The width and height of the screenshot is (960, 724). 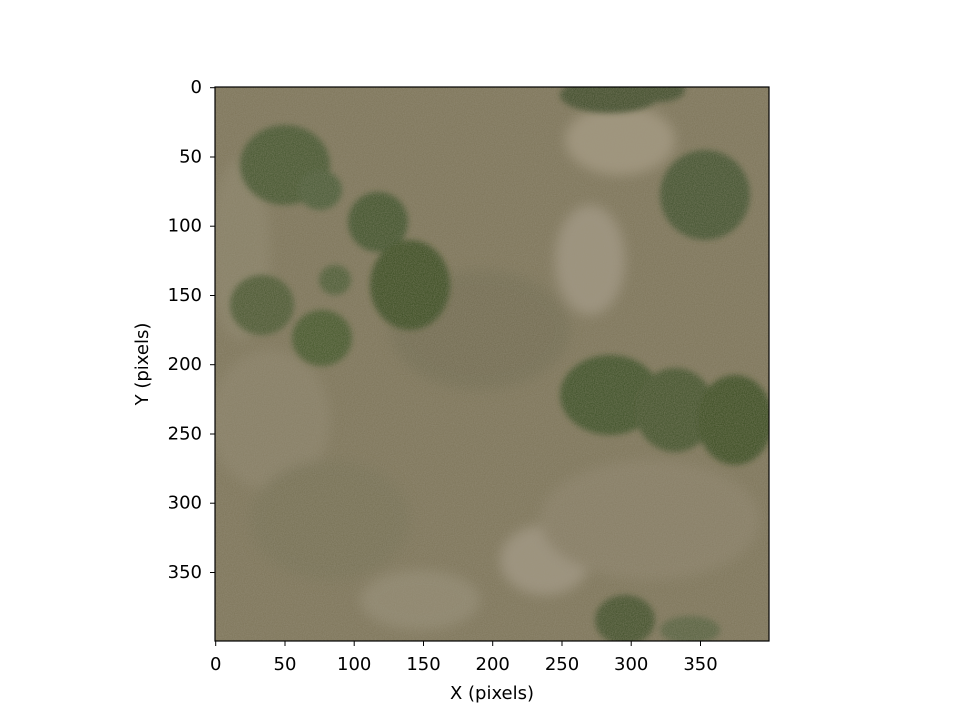 I want to click on x-axis, so click(x=458, y=643).